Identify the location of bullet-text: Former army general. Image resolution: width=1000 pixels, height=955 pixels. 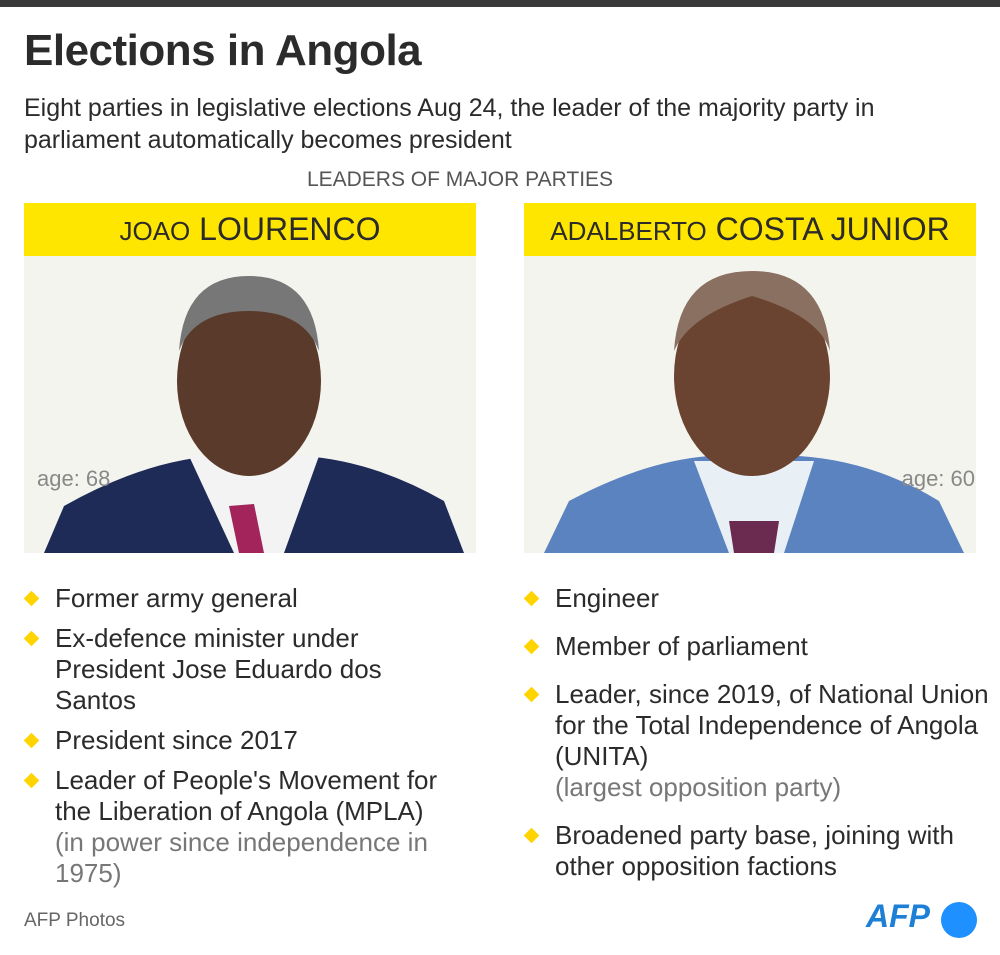
(176, 598).